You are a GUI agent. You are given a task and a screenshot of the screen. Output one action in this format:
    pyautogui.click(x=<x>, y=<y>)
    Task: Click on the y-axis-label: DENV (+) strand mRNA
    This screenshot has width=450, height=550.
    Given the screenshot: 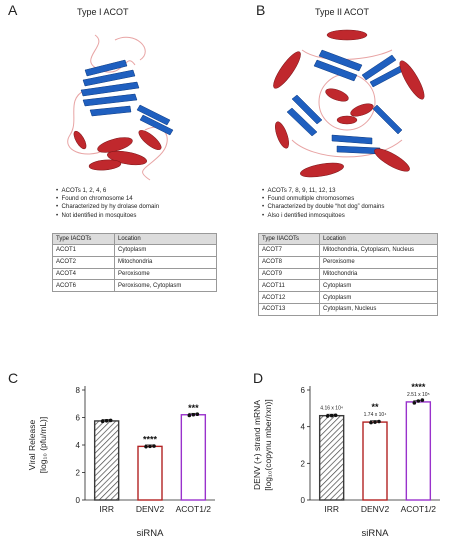 What is the action you would take?
    pyautogui.click(x=257, y=445)
    